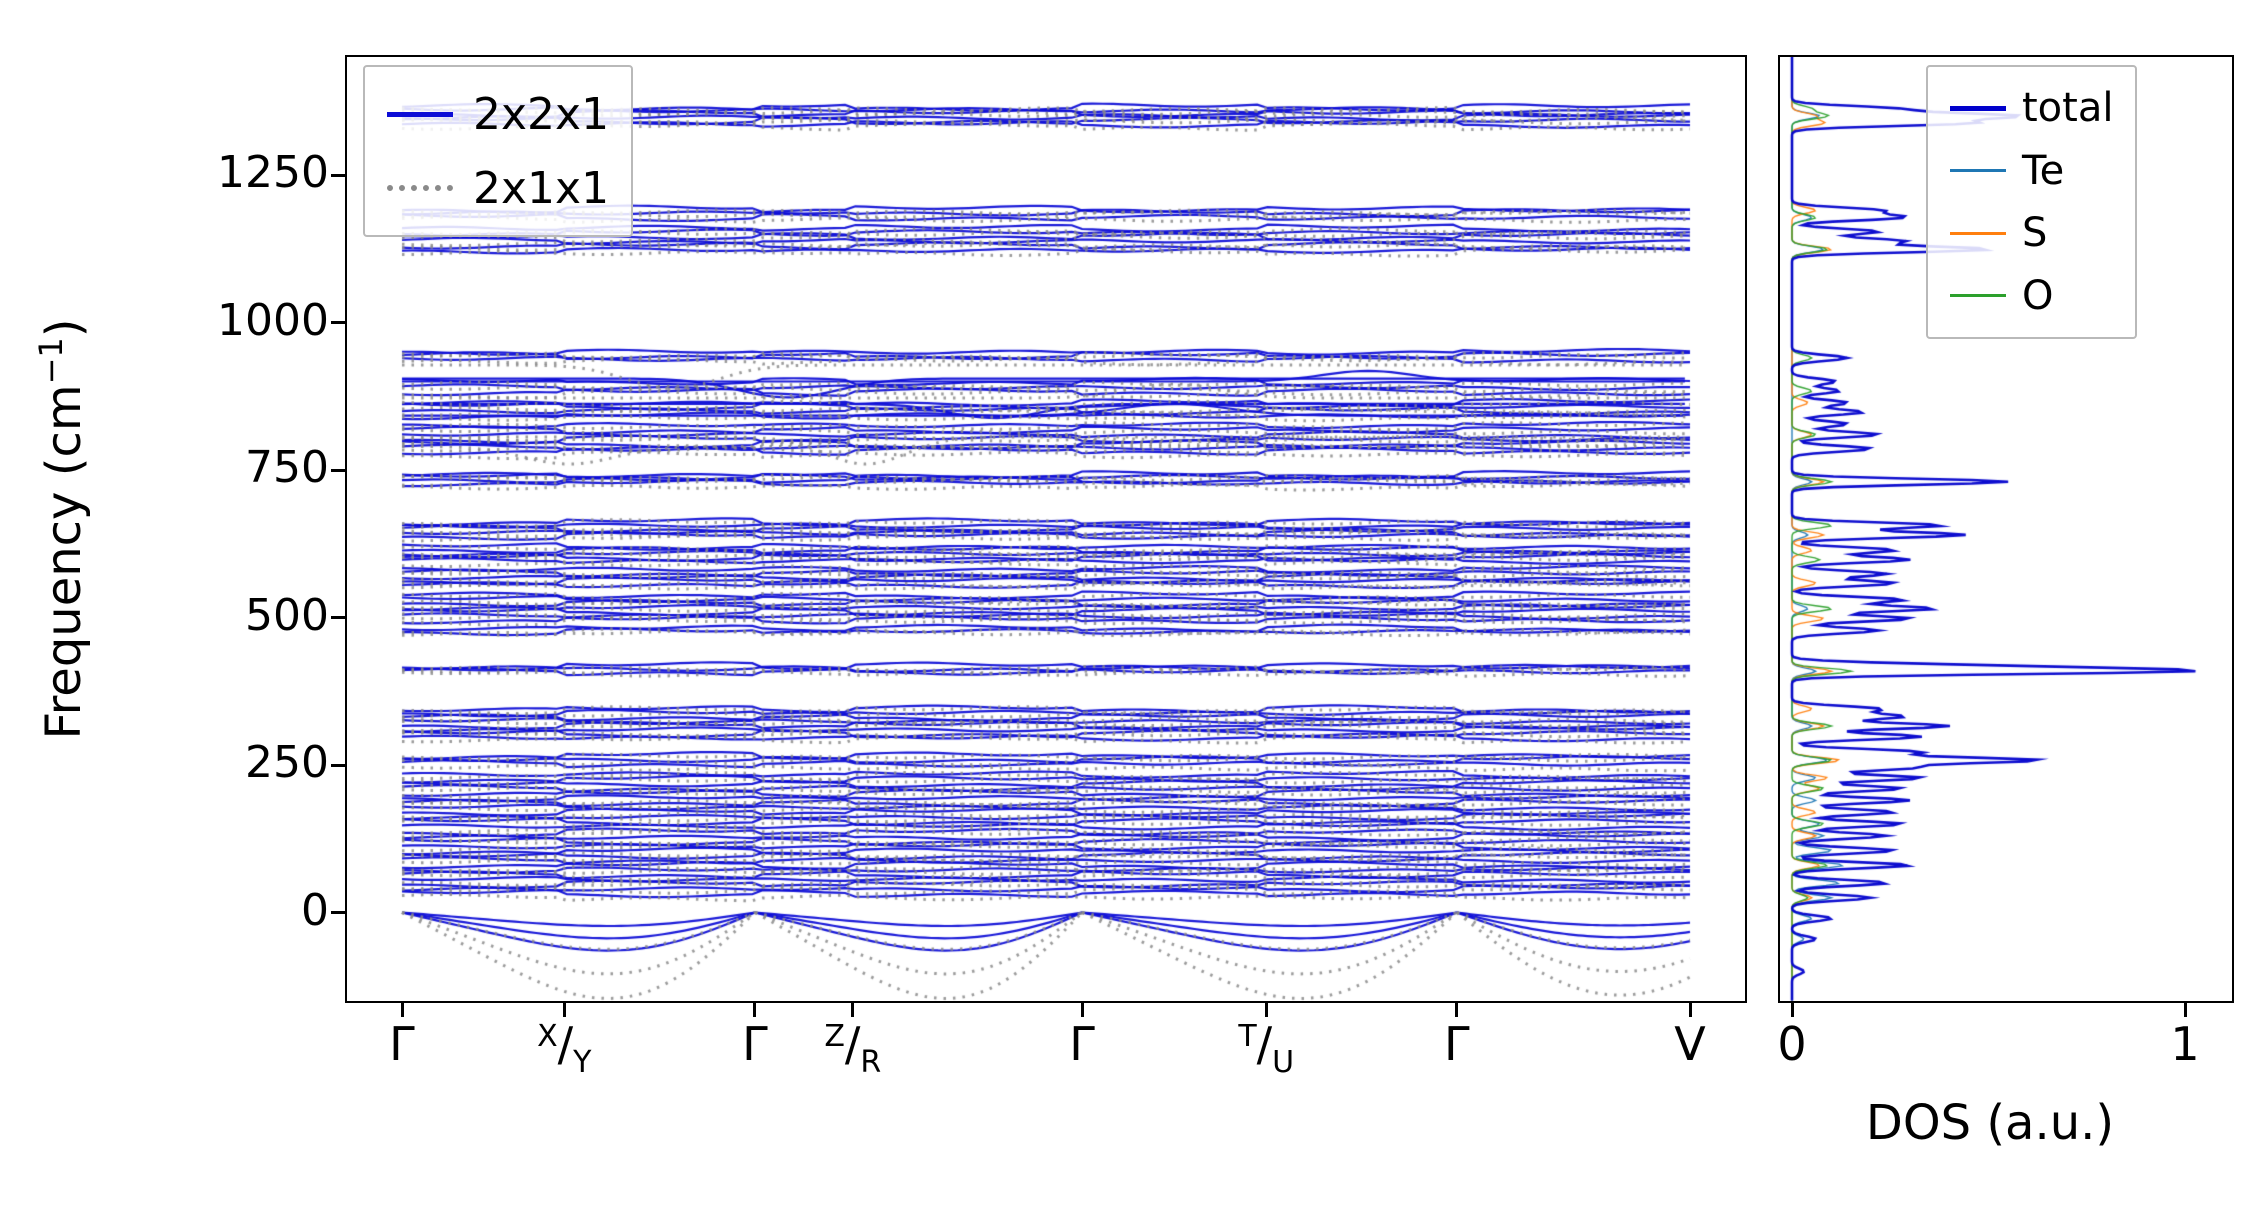 The width and height of the screenshot is (2262, 1220). I want to click on k-point-label: X/Y, so click(564, 1048).